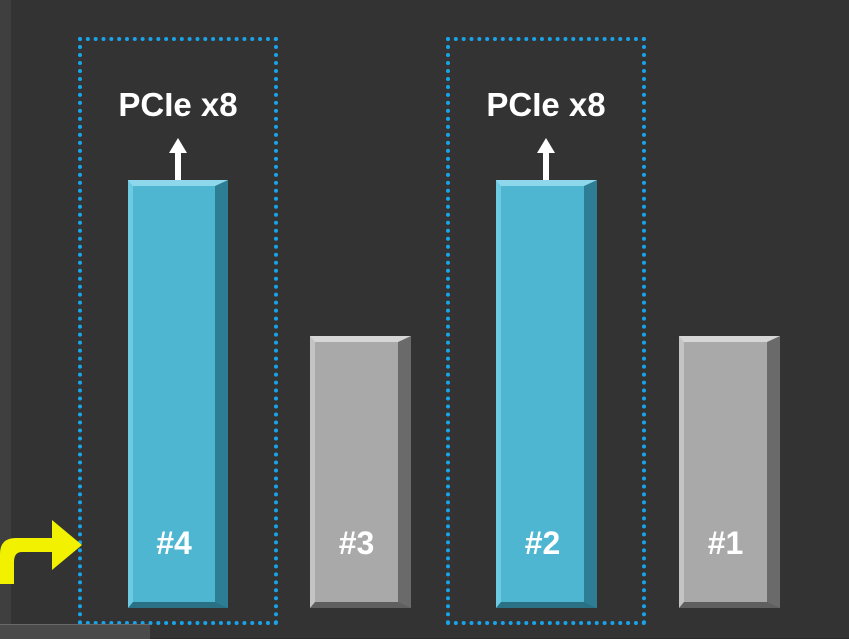 Image resolution: width=849 pixels, height=639 pixels. Describe the element at coordinates (725, 543) in the screenshot. I see `slot-number: #1` at that location.